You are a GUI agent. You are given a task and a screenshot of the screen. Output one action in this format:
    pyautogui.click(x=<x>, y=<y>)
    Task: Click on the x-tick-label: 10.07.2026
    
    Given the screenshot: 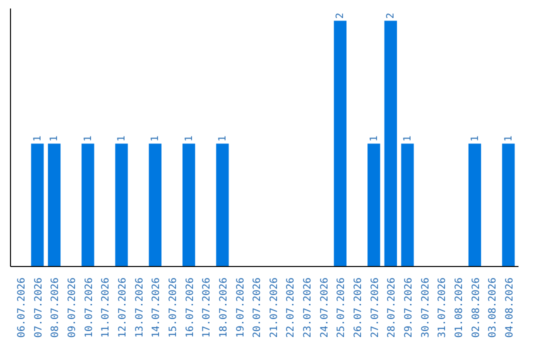 What is the action you would take?
    pyautogui.click(x=89, y=307)
    